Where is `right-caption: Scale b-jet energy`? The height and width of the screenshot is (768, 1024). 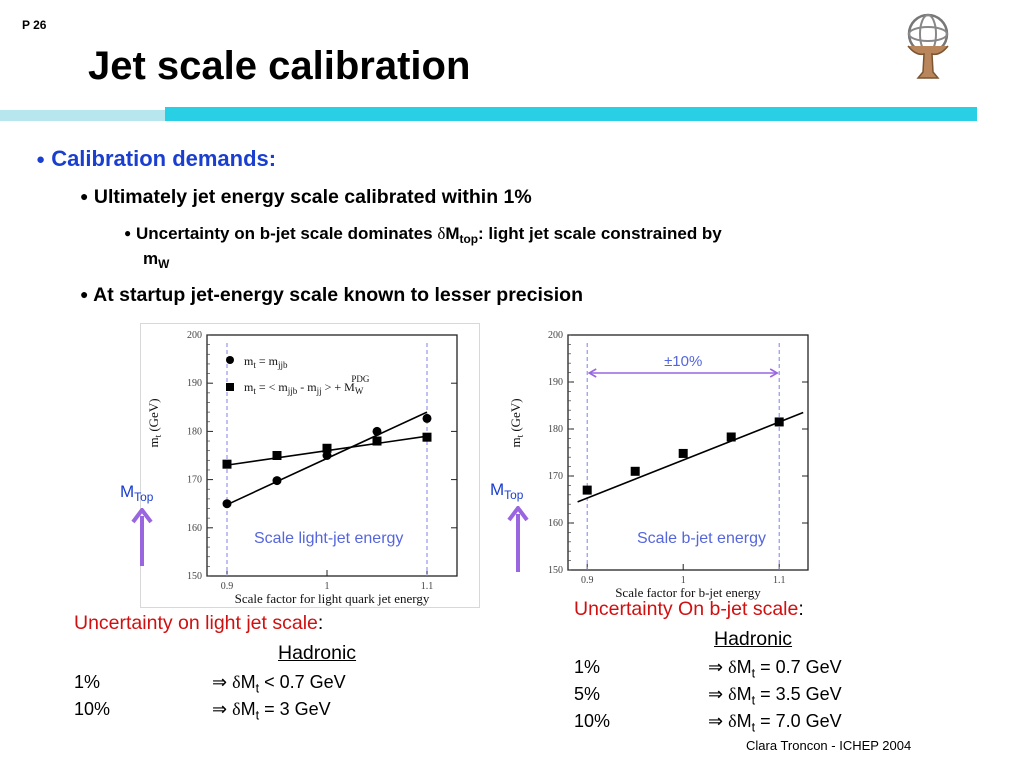 right-caption: Scale b-jet energy is located at coordinates (701, 539).